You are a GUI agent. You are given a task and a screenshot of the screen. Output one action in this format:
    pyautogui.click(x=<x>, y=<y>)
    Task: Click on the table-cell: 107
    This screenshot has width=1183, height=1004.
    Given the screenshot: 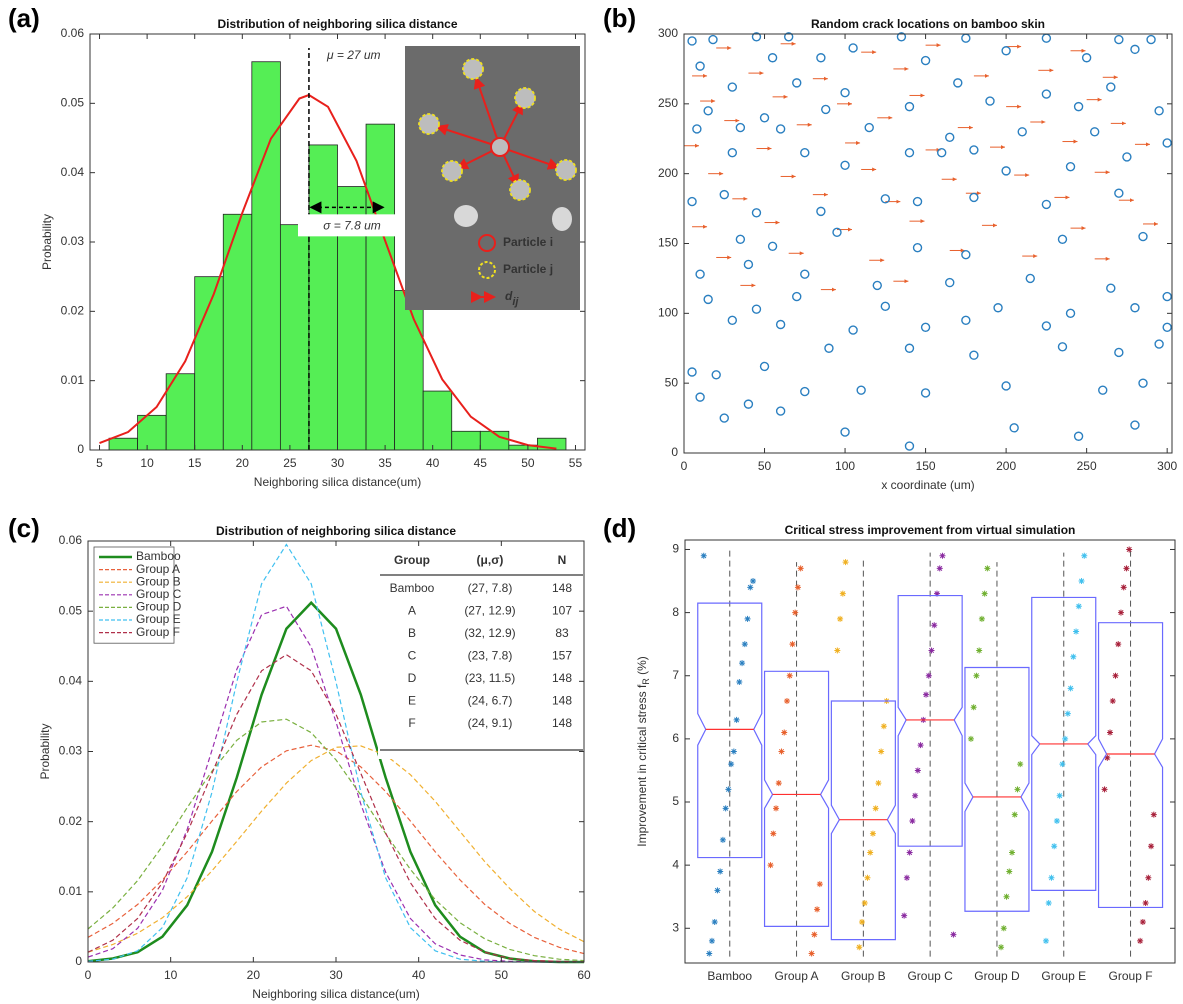 What is the action you would take?
    pyautogui.click(x=562, y=611)
    